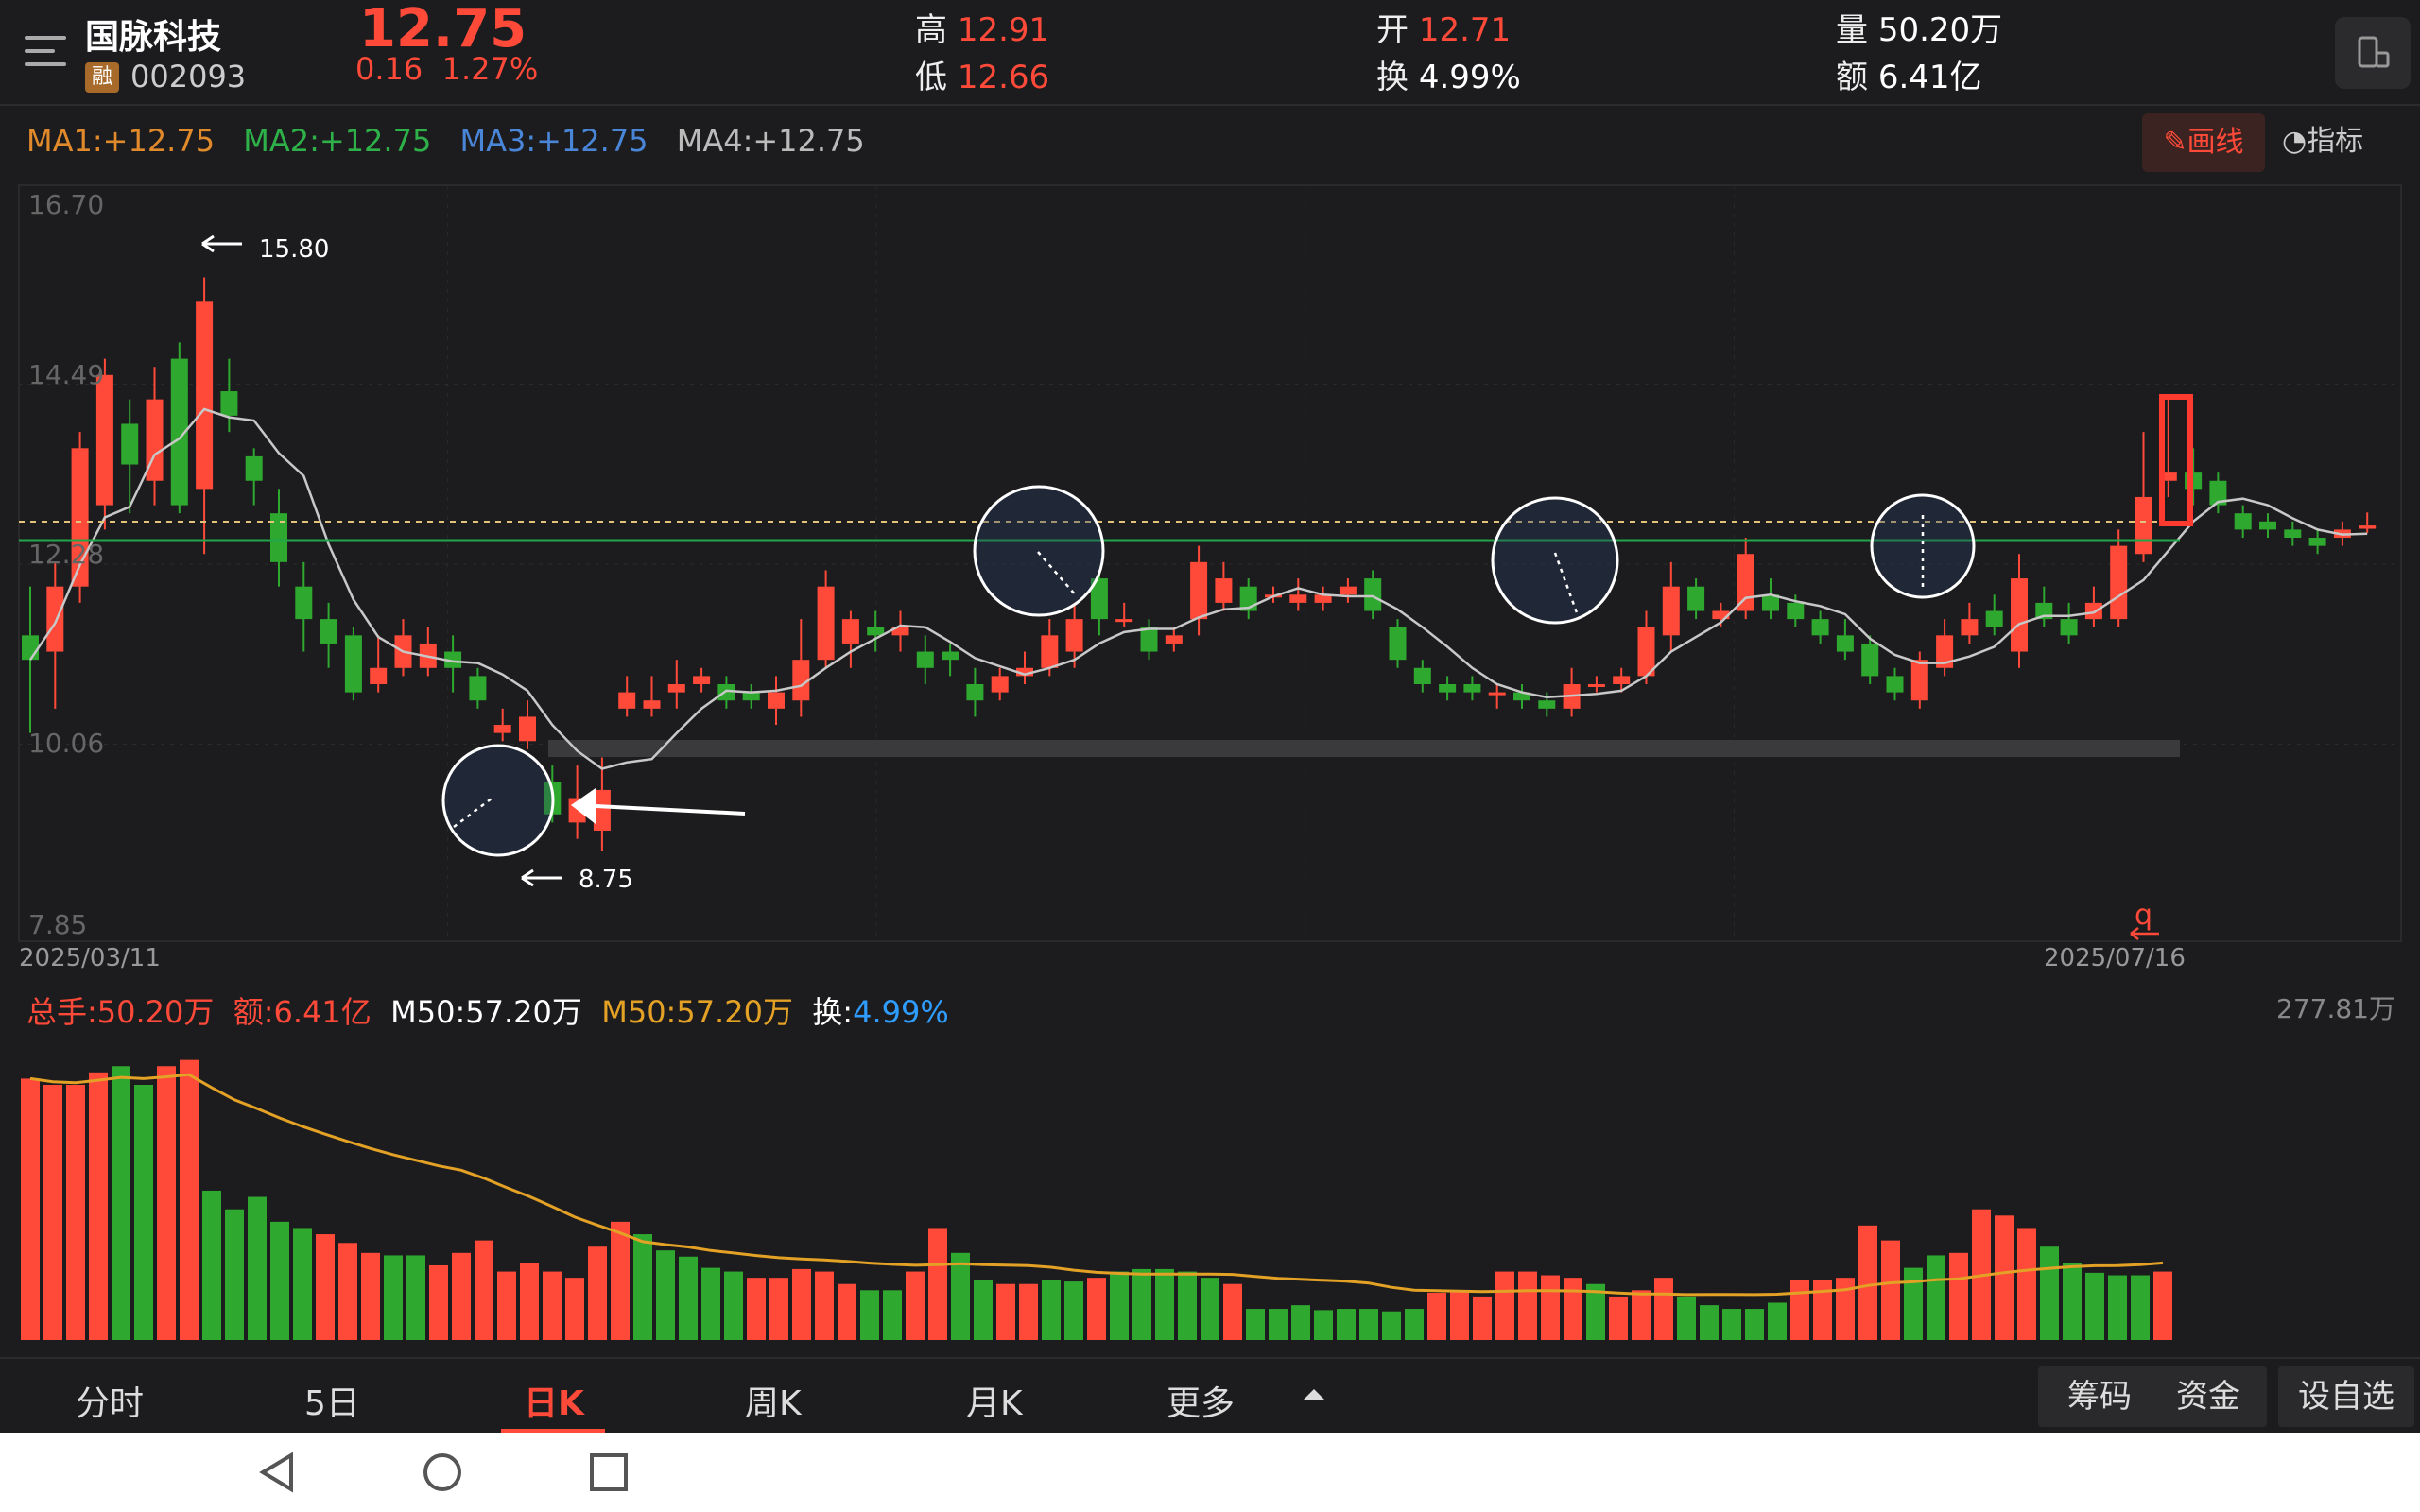 Image resolution: width=2420 pixels, height=1512 pixels. Describe the element at coordinates (337, 141) in the screenshot. I see `ma2-value: MA2:+12.75` at that location.